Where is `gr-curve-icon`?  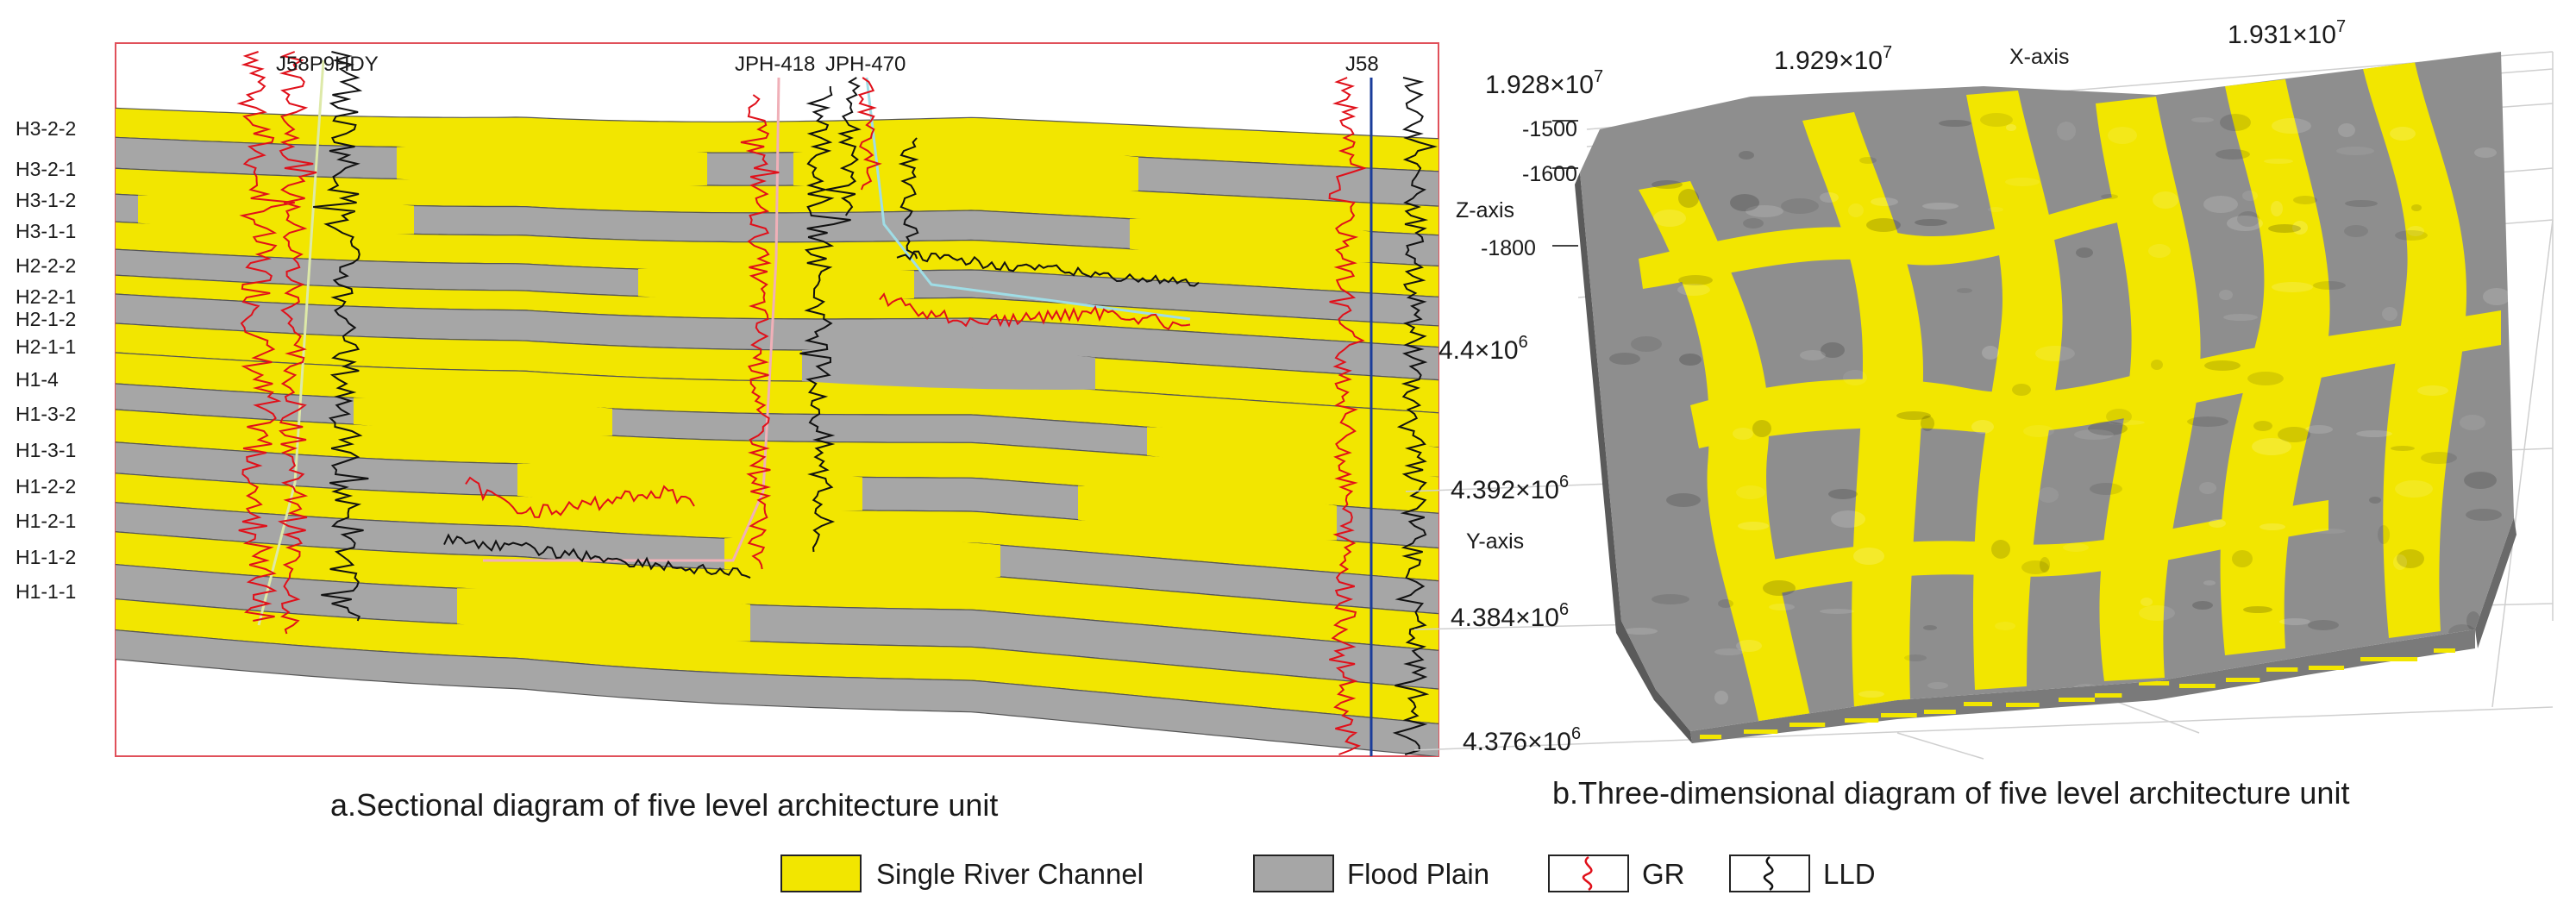 gr-curve-icon is located at coordinates (1587, 873).